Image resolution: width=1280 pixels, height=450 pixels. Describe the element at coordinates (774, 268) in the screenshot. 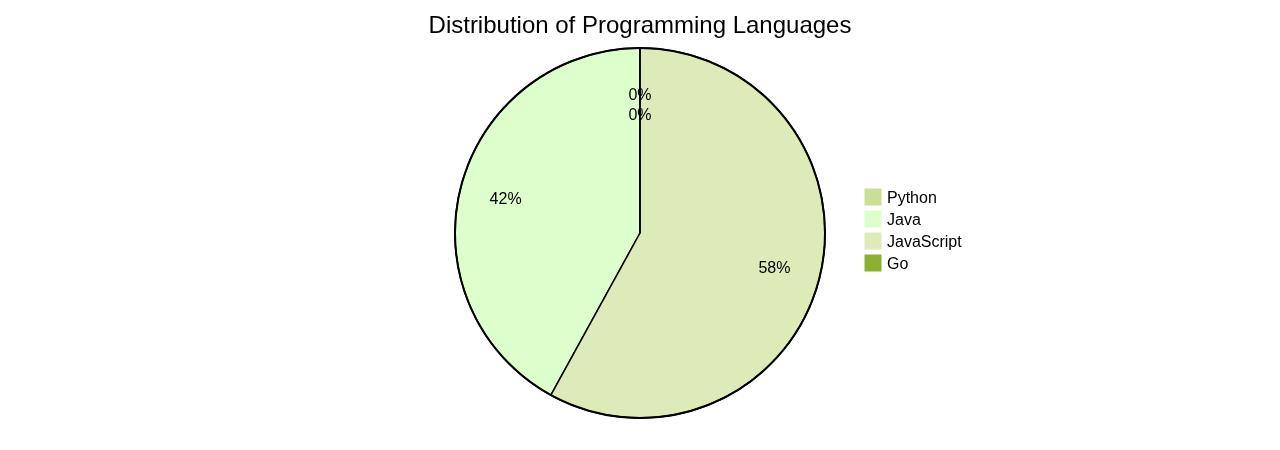

I see `data-label: 58%` at that location.